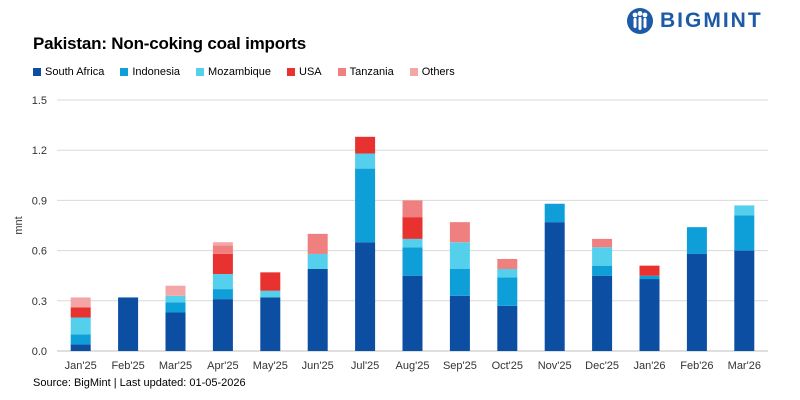 Image resolution: width=800 pixels, height=400 pixels. Describe the element at coordinates (127, 366) in the screenshot. I see `x-tick-label: Feb'25` at that location.